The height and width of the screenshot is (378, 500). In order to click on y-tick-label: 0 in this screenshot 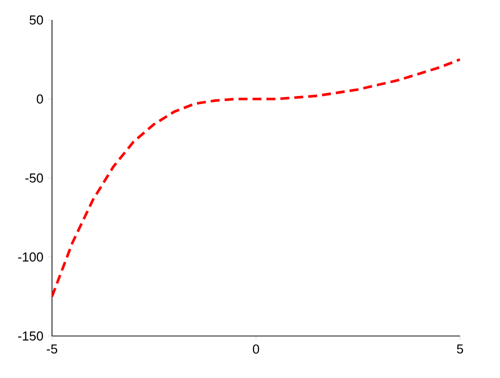, I will do `click(39, 99)`.